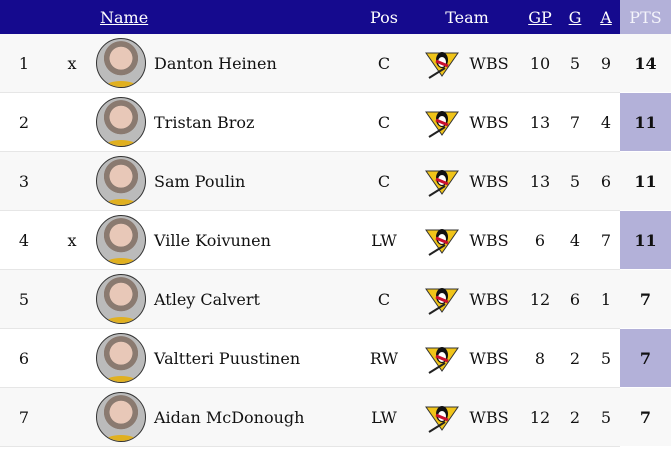 Image resolution: width=671 pixels, height=449 pixels. Describe the element at coordinates (215, 63) in the screenshot. I see `player-name-link: Danton Heinen` at that location.